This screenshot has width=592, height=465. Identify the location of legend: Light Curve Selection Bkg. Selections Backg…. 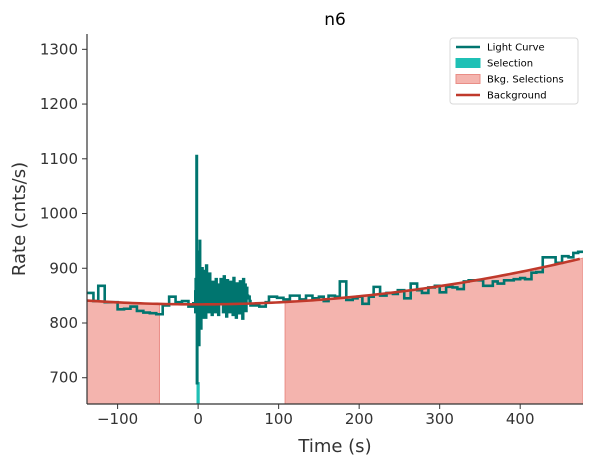
(514, 71).